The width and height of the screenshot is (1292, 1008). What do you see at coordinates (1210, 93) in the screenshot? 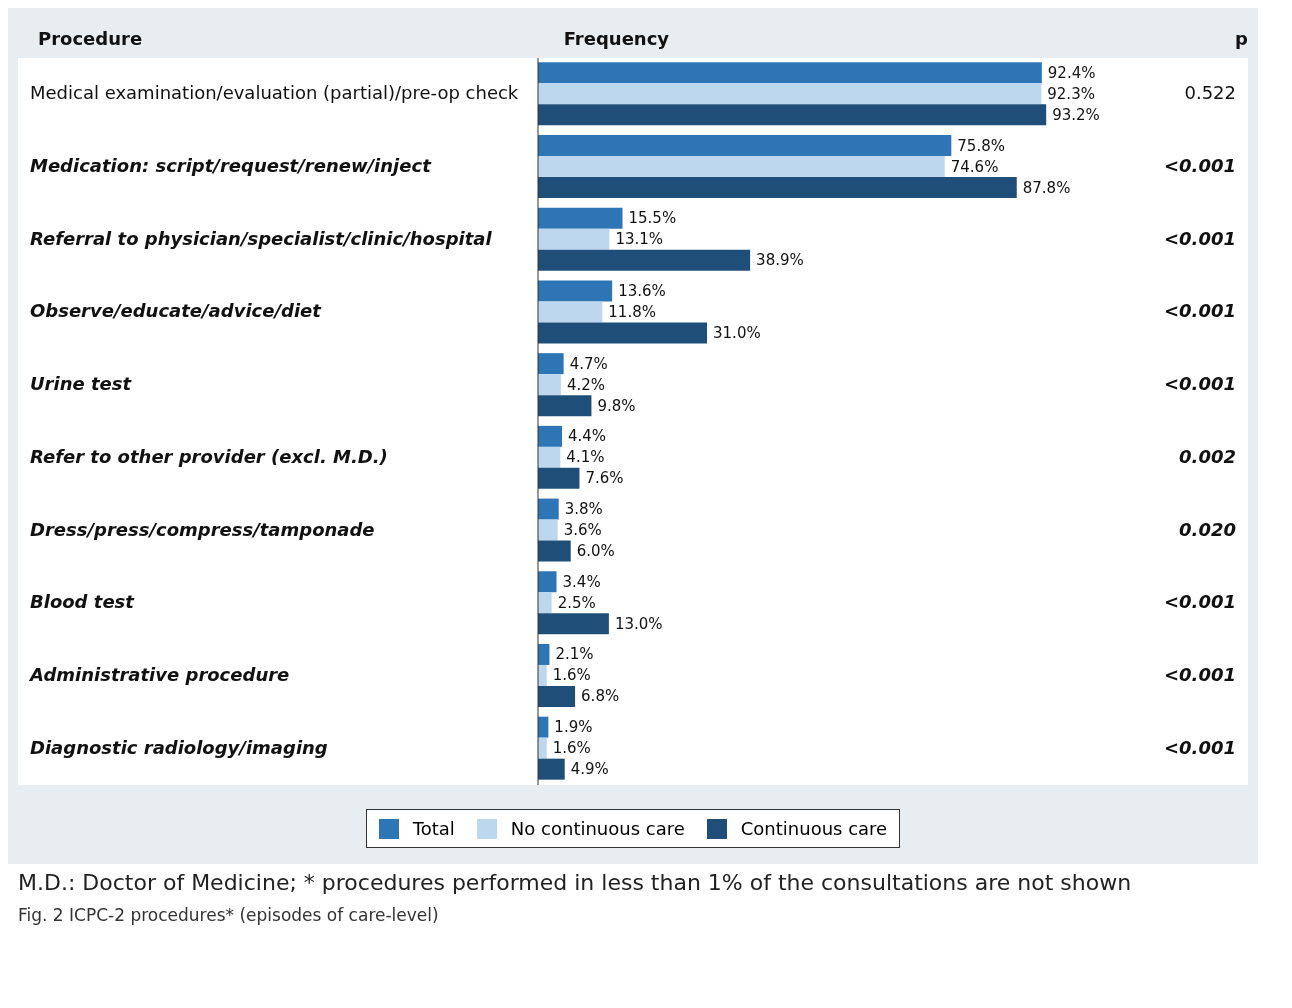
I see `text: 0.522` at bounding box center [1210, 93].